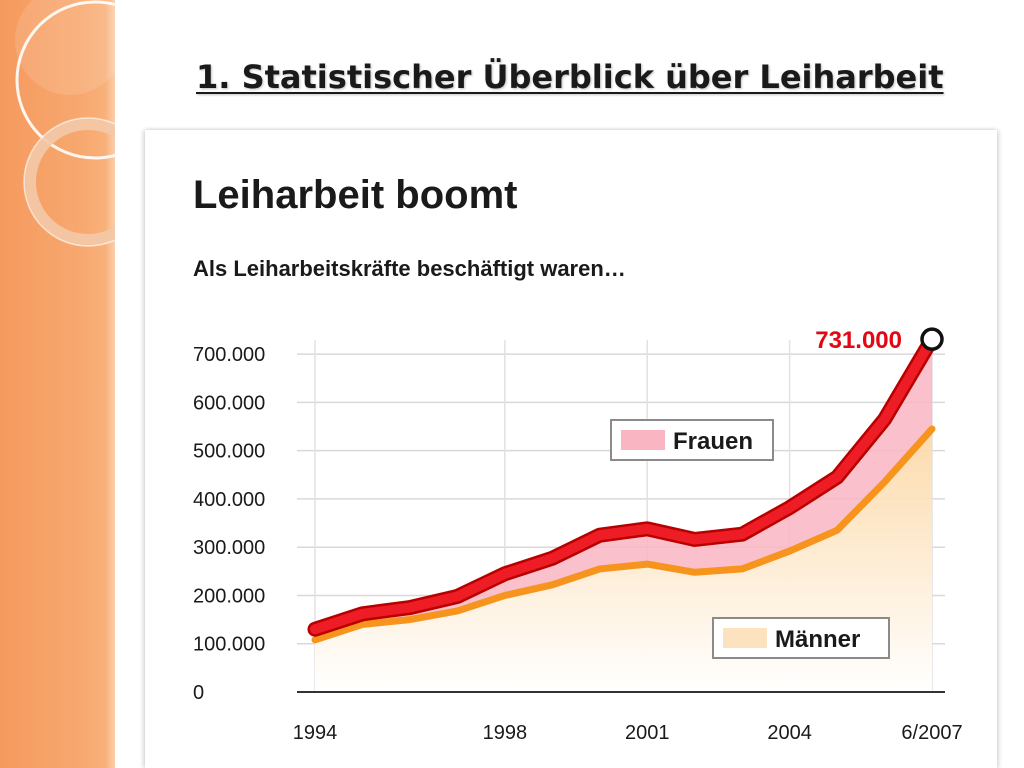 The height and width of the screenshot is (768, 1024). Describe the element at coordinates (505, 733) in the screenshot. I see `x-tick-label: 1998` at that location.